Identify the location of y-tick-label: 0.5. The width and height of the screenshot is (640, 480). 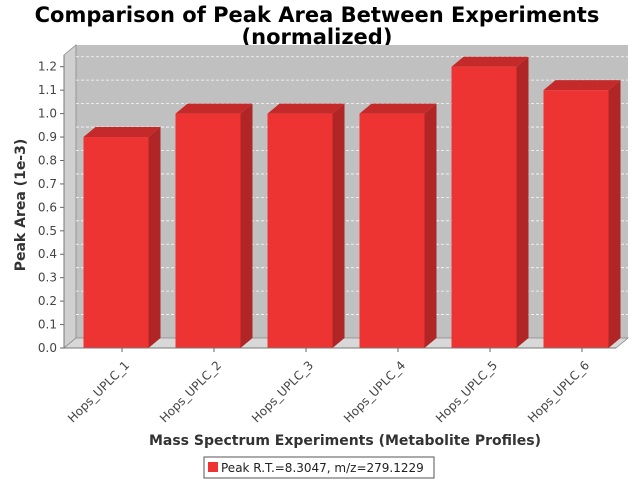
(47, 231).